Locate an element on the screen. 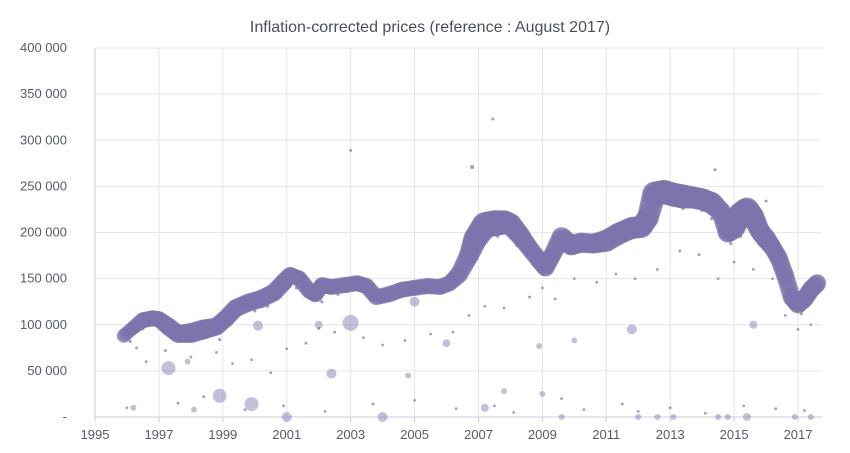 Image resolution: width=850 pixels, height=453 pixels. x-tick-label: 2015 is located at coordinates (734, 434).